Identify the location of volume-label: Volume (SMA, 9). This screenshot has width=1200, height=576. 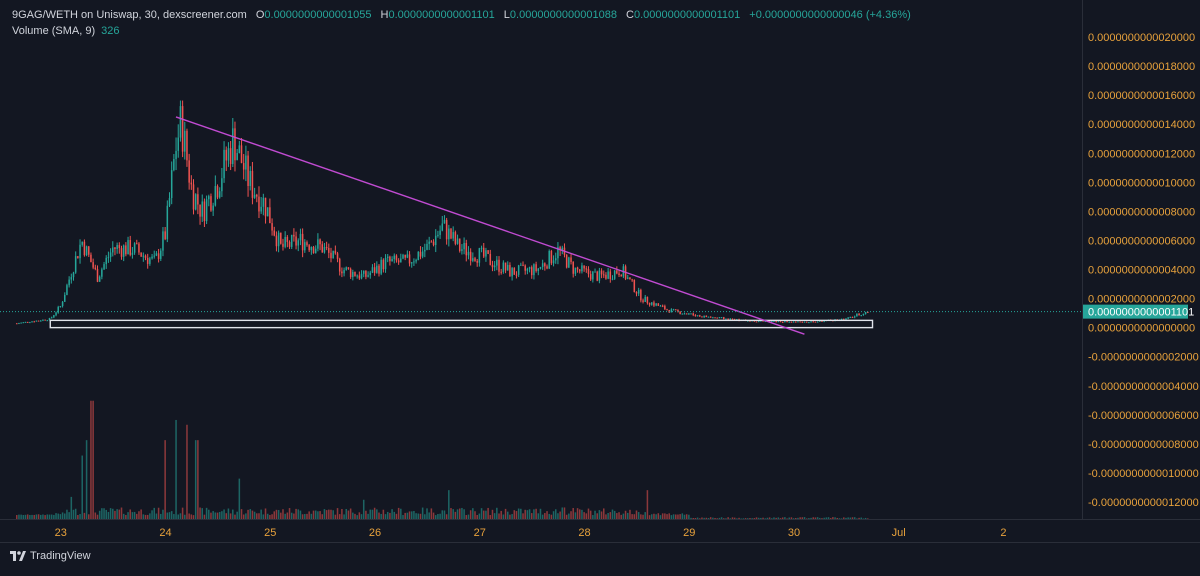
(54, 31).